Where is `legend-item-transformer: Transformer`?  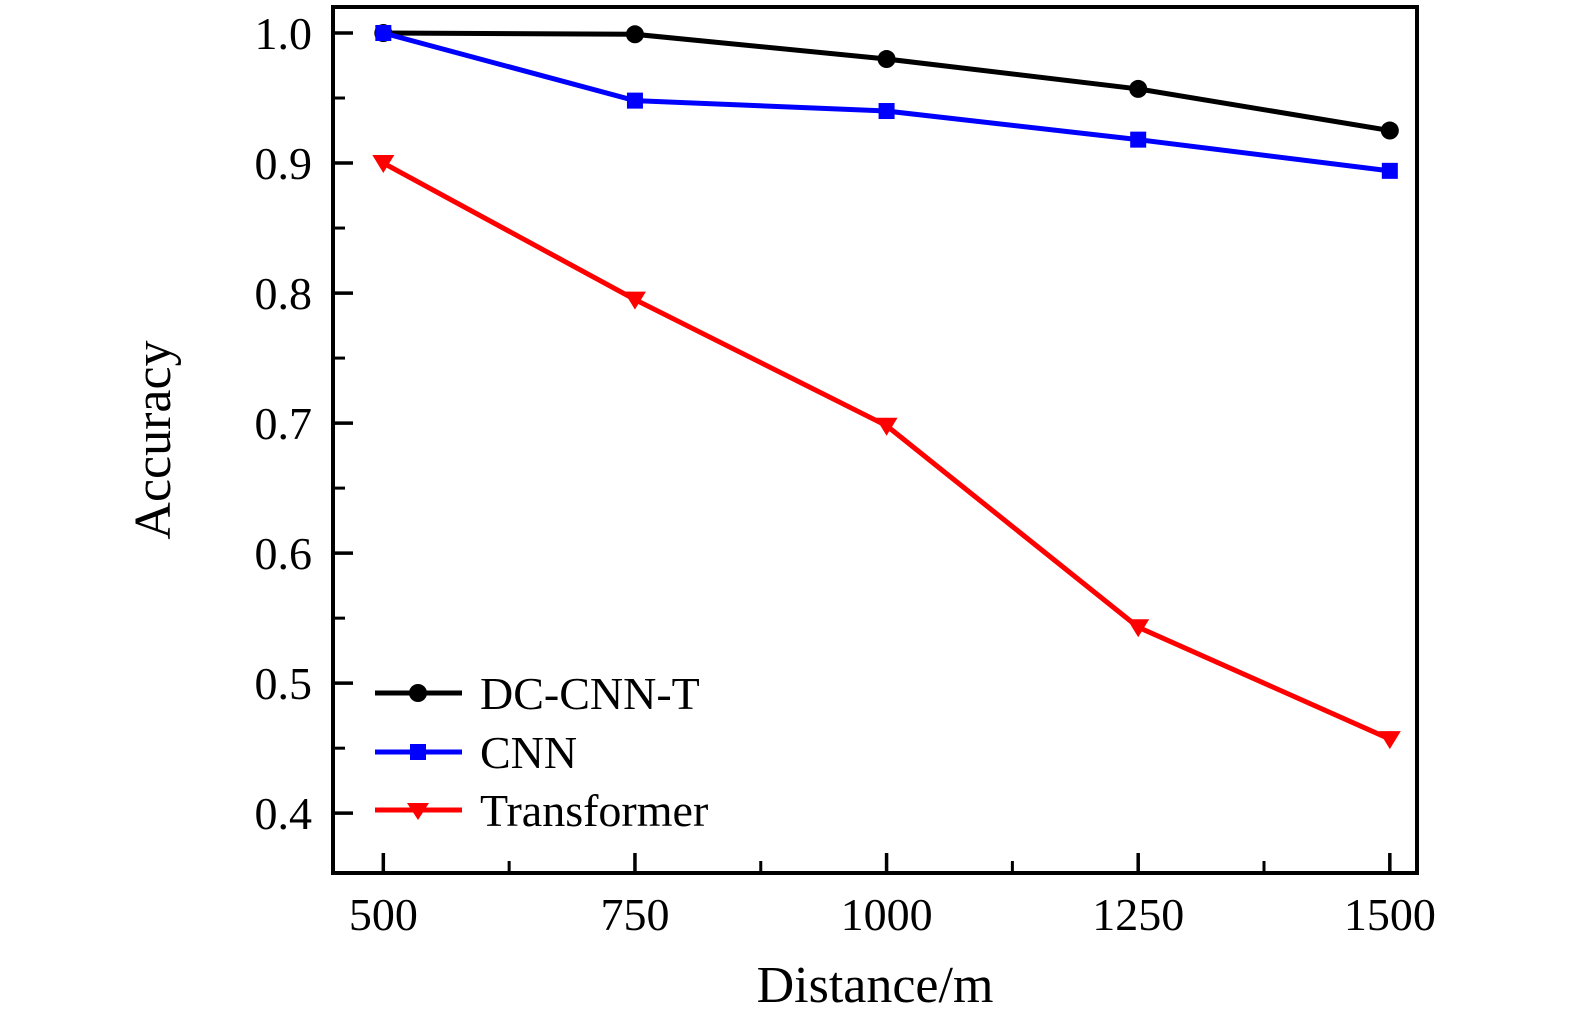
legend-item-transformer: Transformer is located at coordinates (541, 810).